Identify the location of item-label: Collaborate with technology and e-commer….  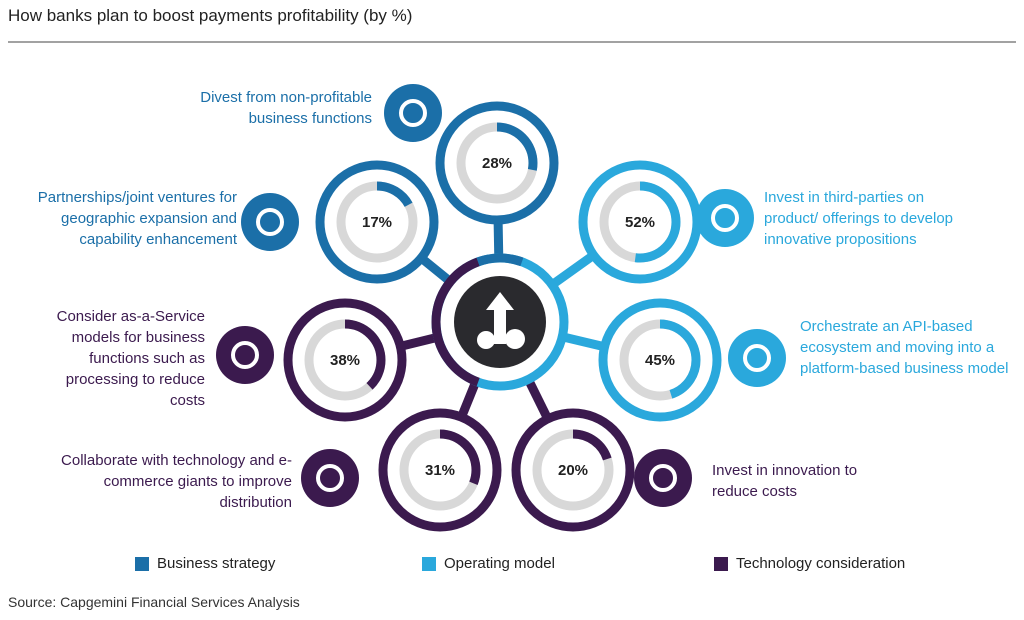
(176, 481).